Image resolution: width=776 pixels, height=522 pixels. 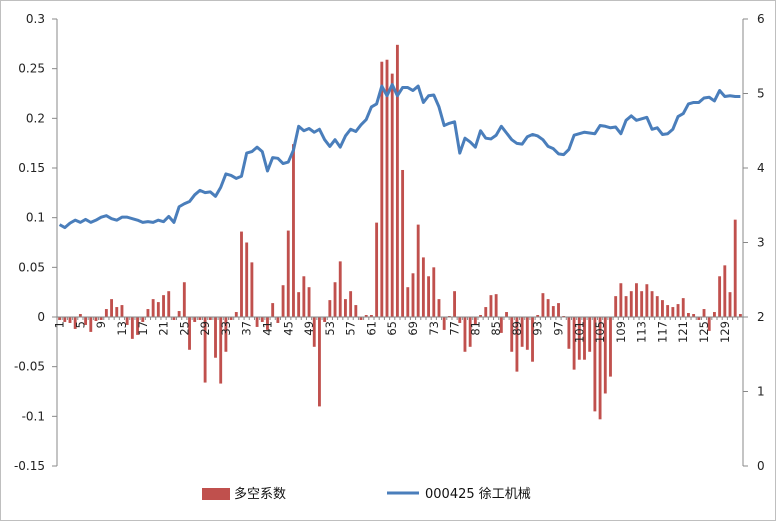 What do you see at coordinates (260, 494) in the screenshot?
I see `legend-label-bar: 多空系数` at bounding box center [260, 494].